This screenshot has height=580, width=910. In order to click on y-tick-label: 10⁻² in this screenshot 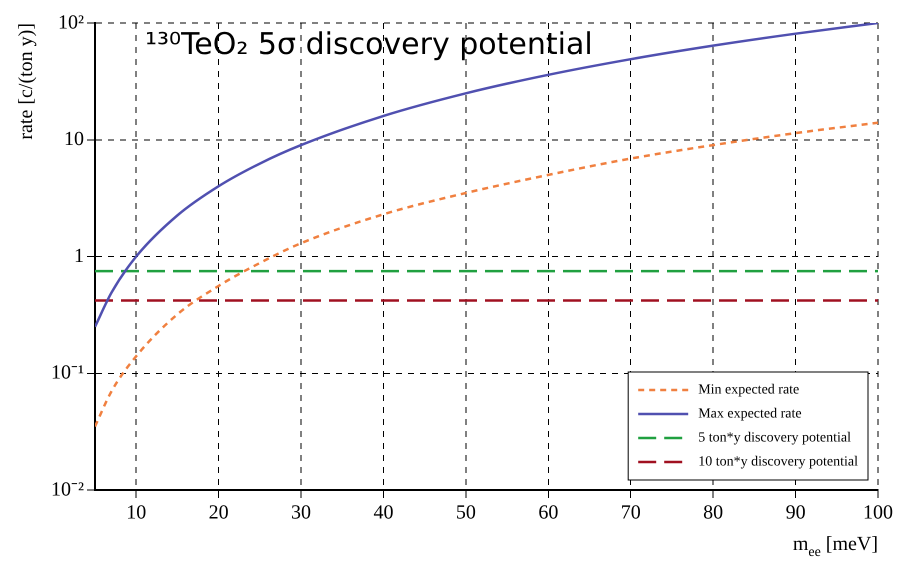, I will do `click(67, 489)`.